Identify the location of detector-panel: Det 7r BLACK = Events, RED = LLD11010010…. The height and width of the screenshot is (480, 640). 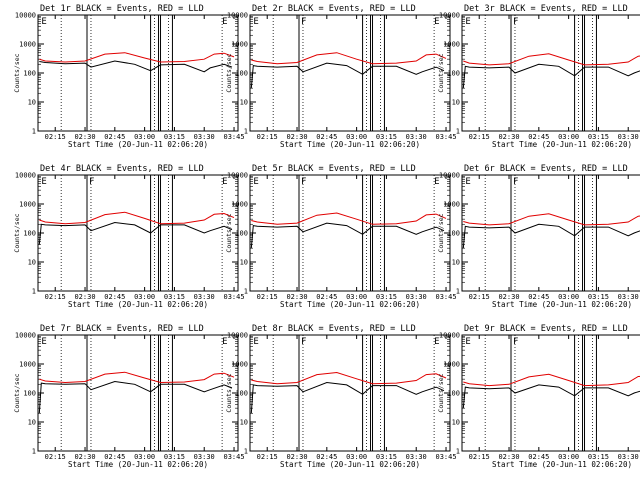
(129, 396).